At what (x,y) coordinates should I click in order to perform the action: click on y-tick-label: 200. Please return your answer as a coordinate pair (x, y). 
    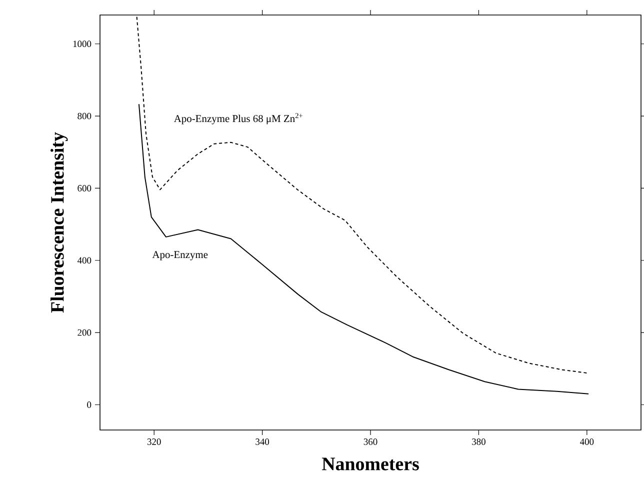
    Looking at the image, I should click on (85, 332).